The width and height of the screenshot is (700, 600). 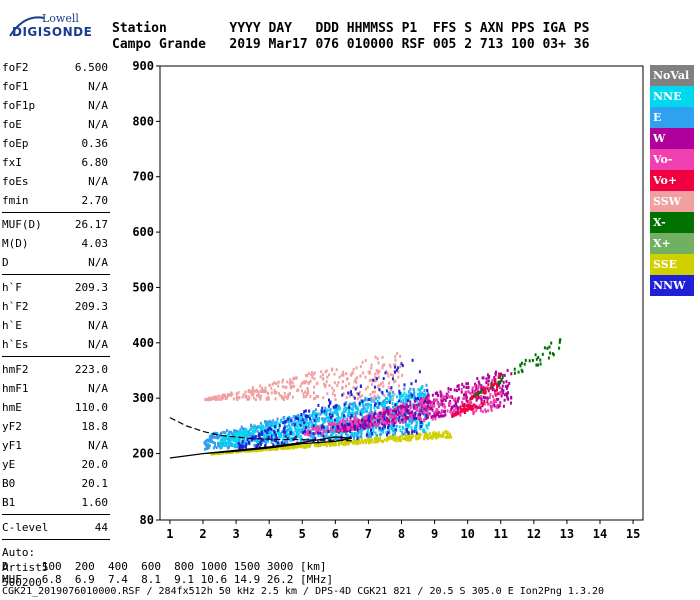 I want to click on param-value: N/A, so click(x=98, y=181).